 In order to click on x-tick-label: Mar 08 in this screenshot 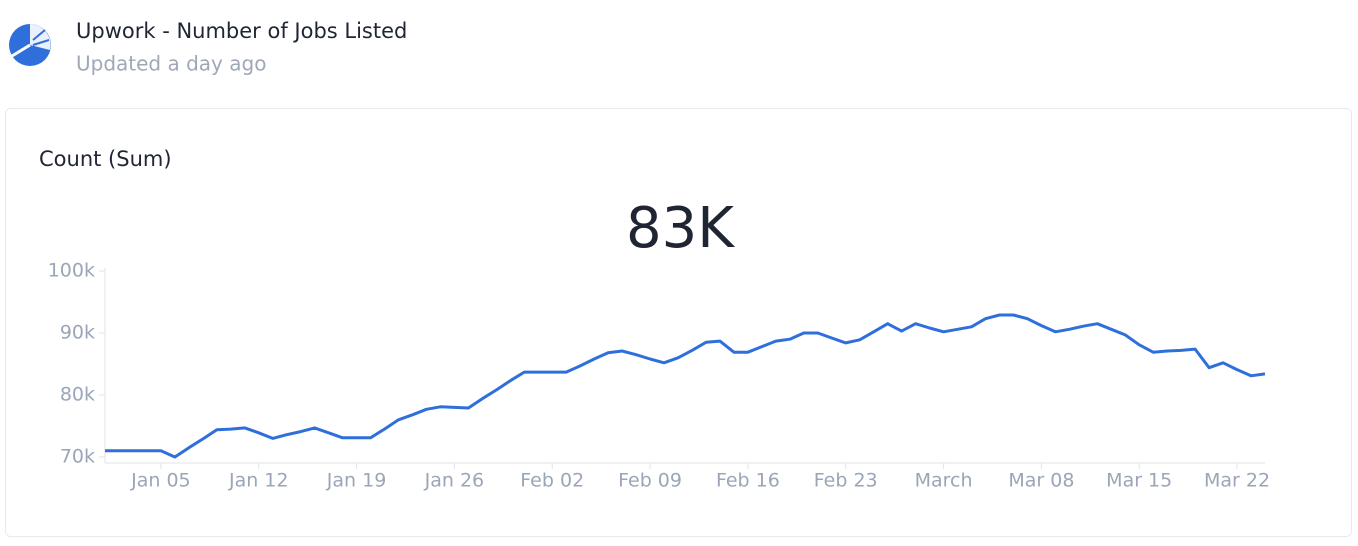, I will do `click(1041, 481)`.